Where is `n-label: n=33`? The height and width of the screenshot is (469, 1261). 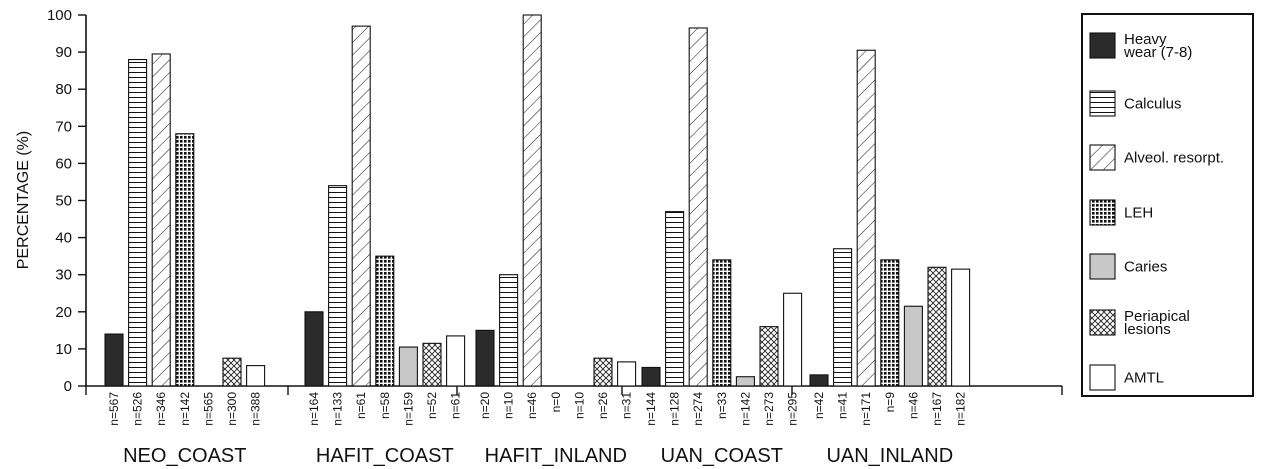
n-label: n=33 is located at coordinates (722, 405).